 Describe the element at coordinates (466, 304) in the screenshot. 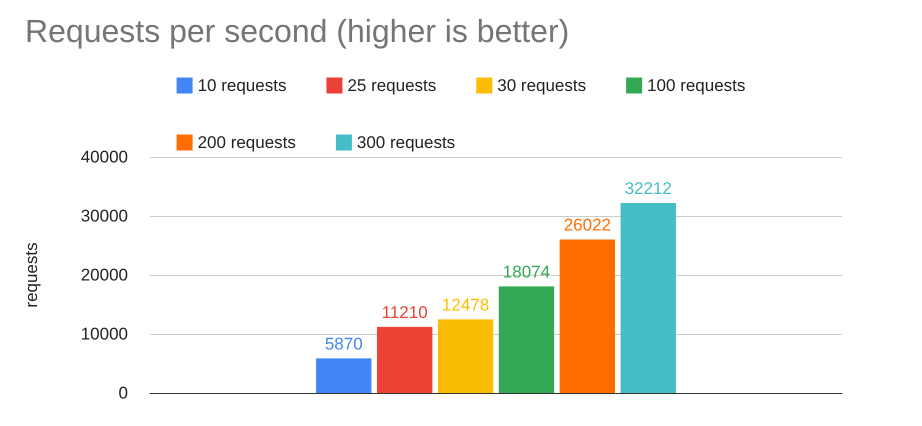

I see `data-label: 12478` at that location.